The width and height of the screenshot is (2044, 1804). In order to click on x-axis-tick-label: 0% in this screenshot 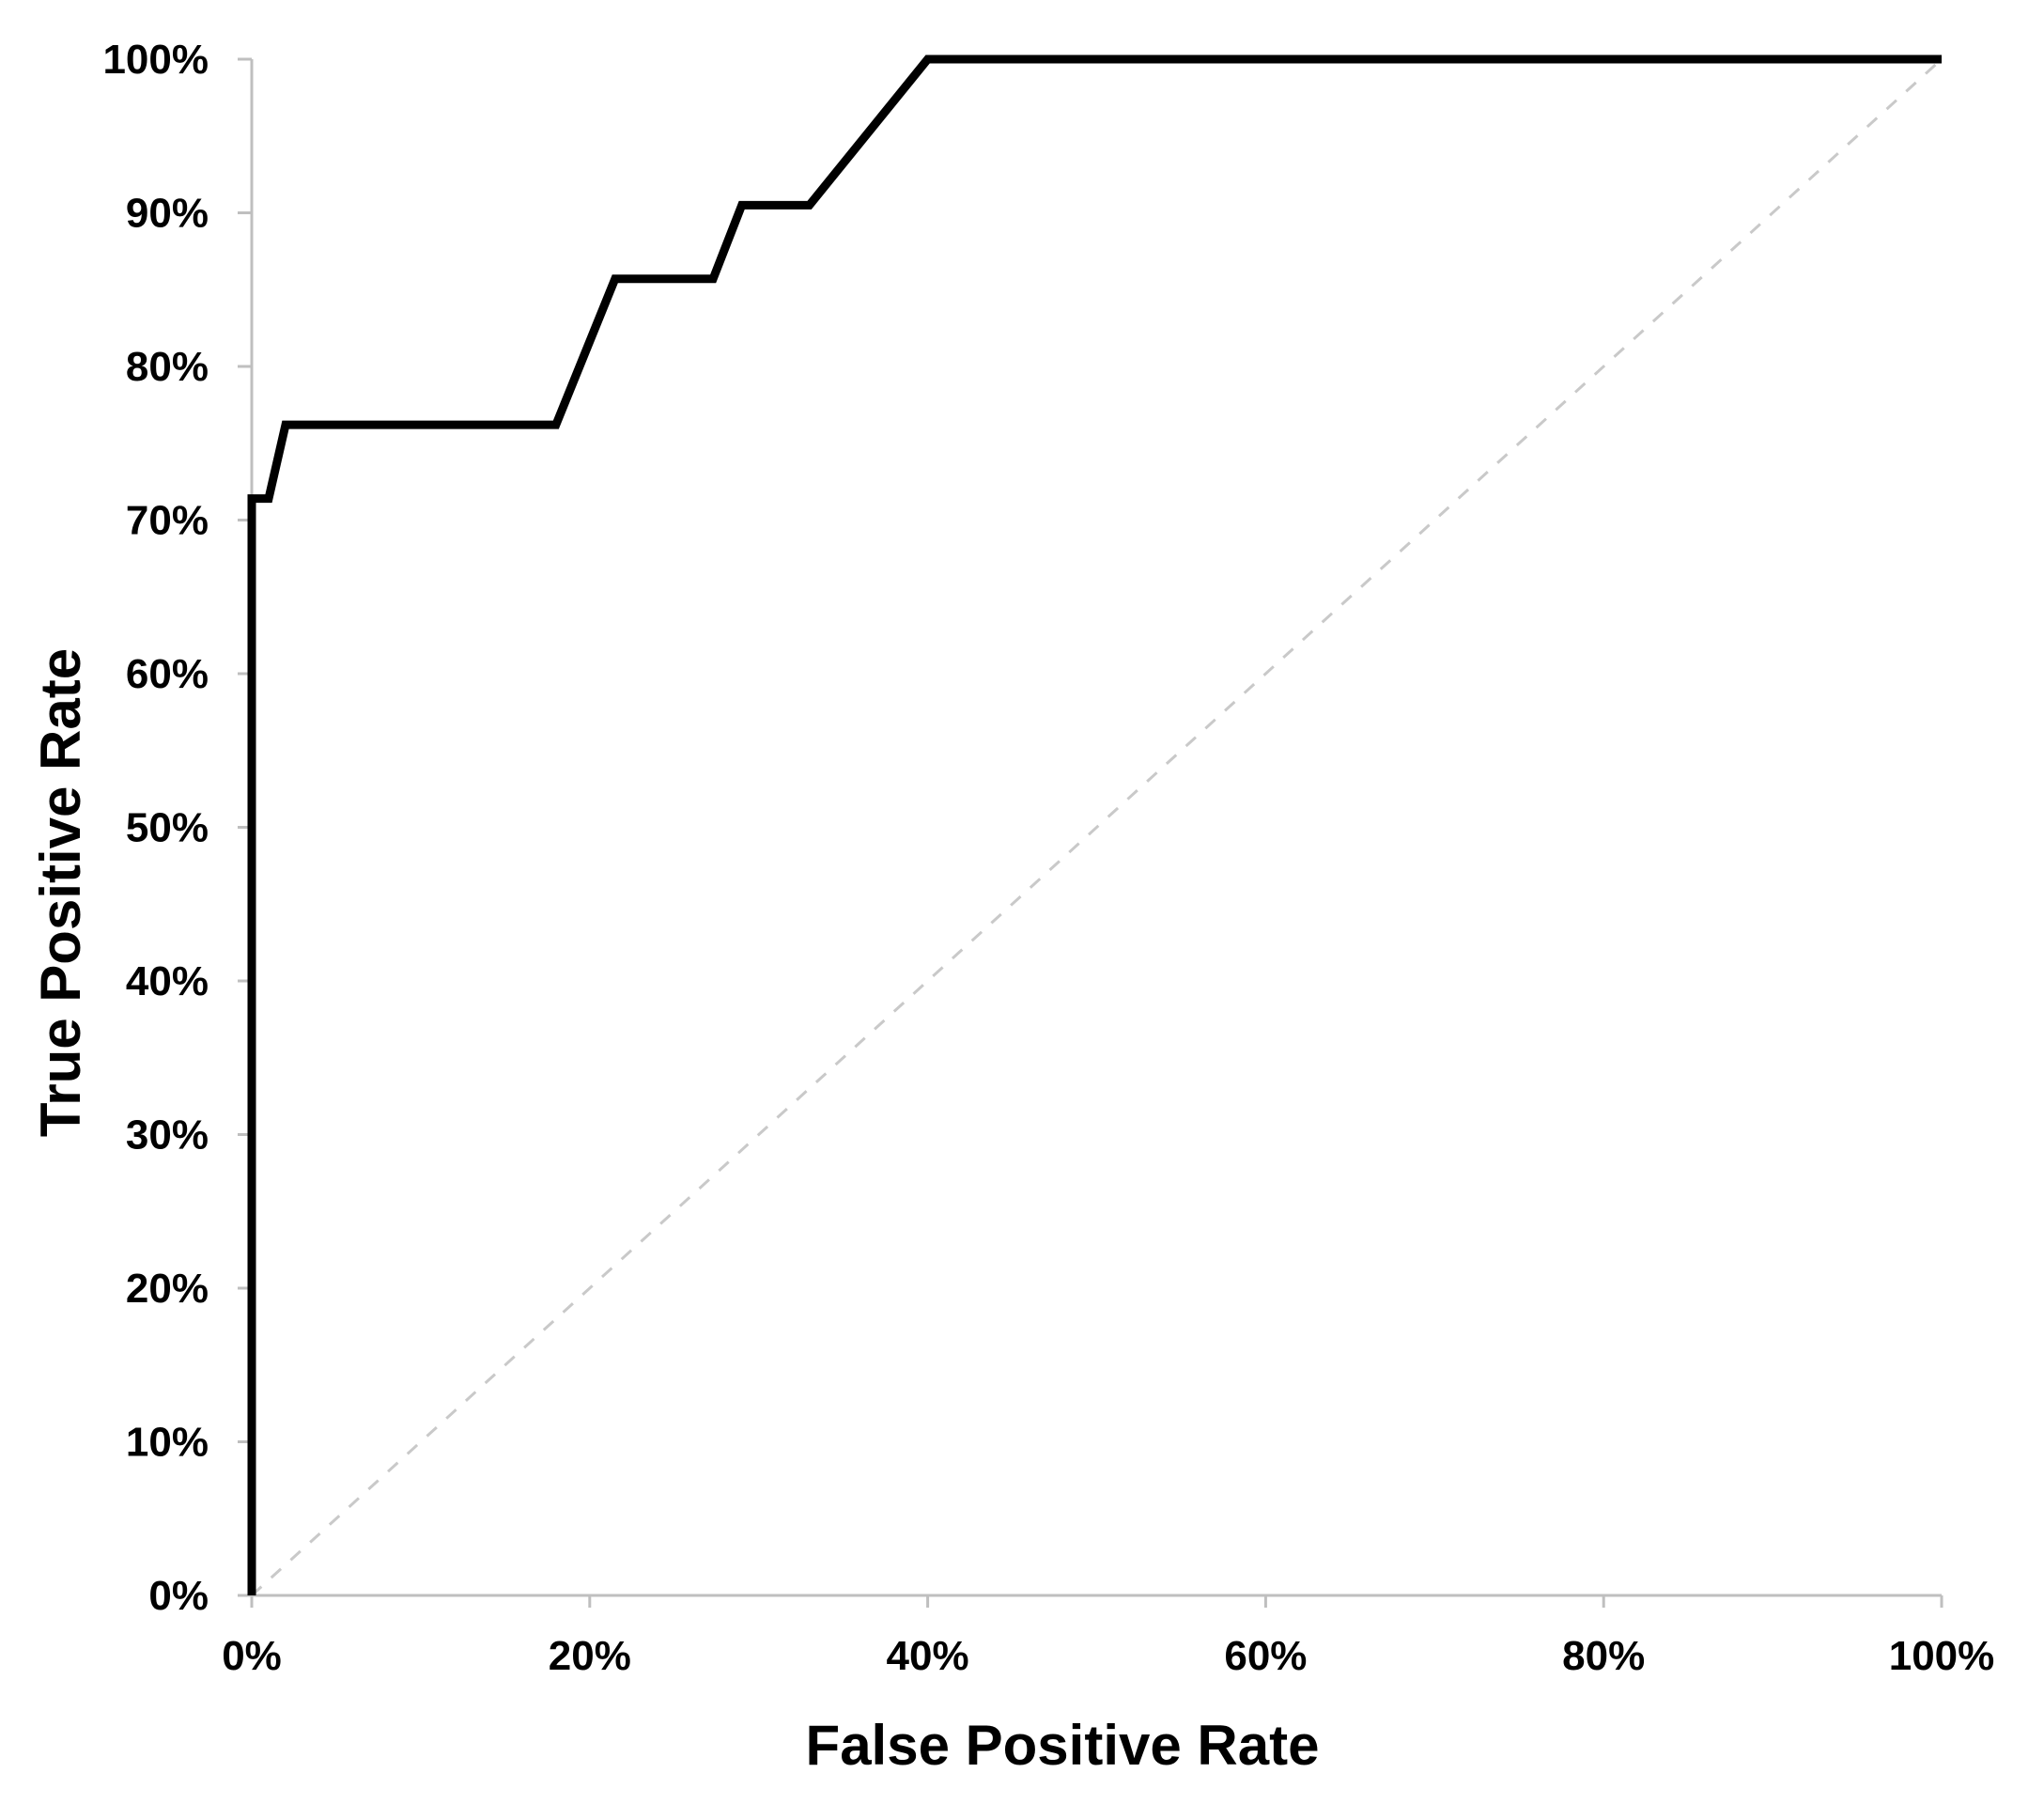, I will do `click(252, 1656)`.